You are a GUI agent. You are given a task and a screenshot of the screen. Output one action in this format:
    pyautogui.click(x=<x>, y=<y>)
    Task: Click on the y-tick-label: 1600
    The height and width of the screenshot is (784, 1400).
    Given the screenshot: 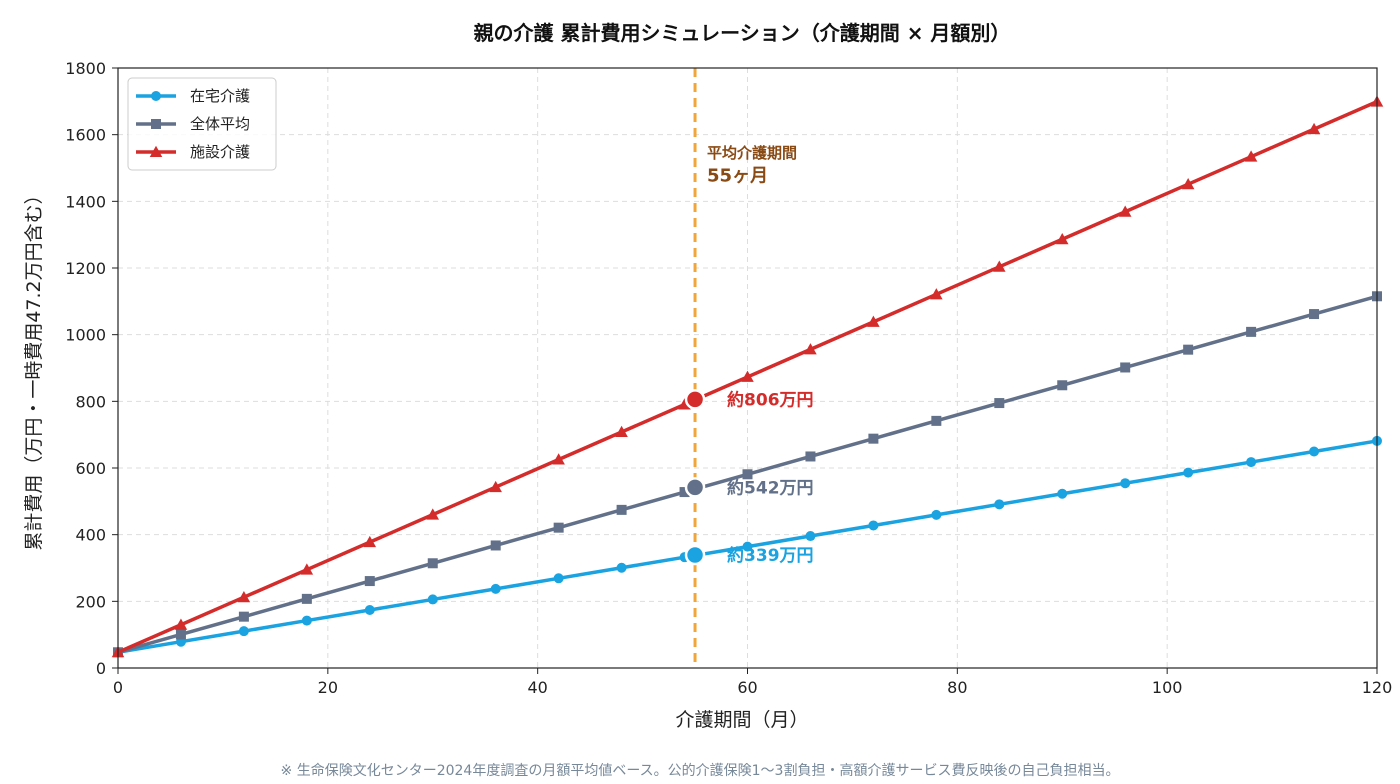 What is the action you would take?
    pyautogui.click(x=85, y=135)
    